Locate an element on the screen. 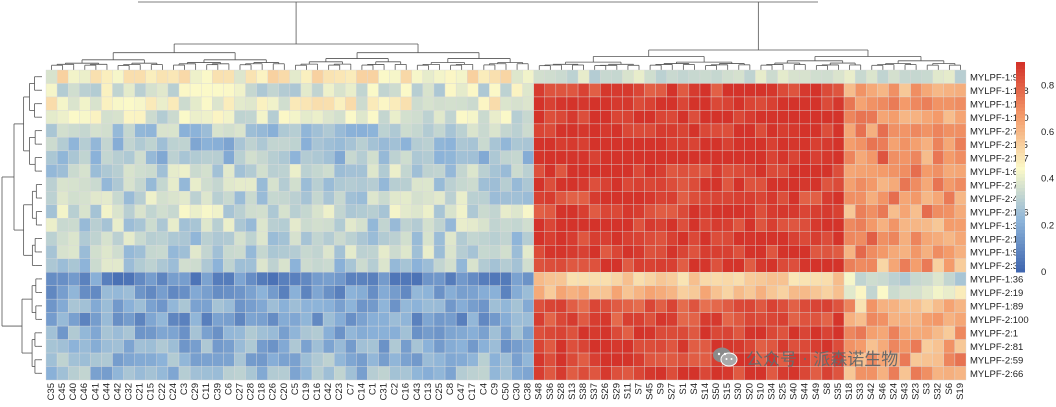 The image size is (1056, 407). column-label: S14 is located at coordinates (705, 391).